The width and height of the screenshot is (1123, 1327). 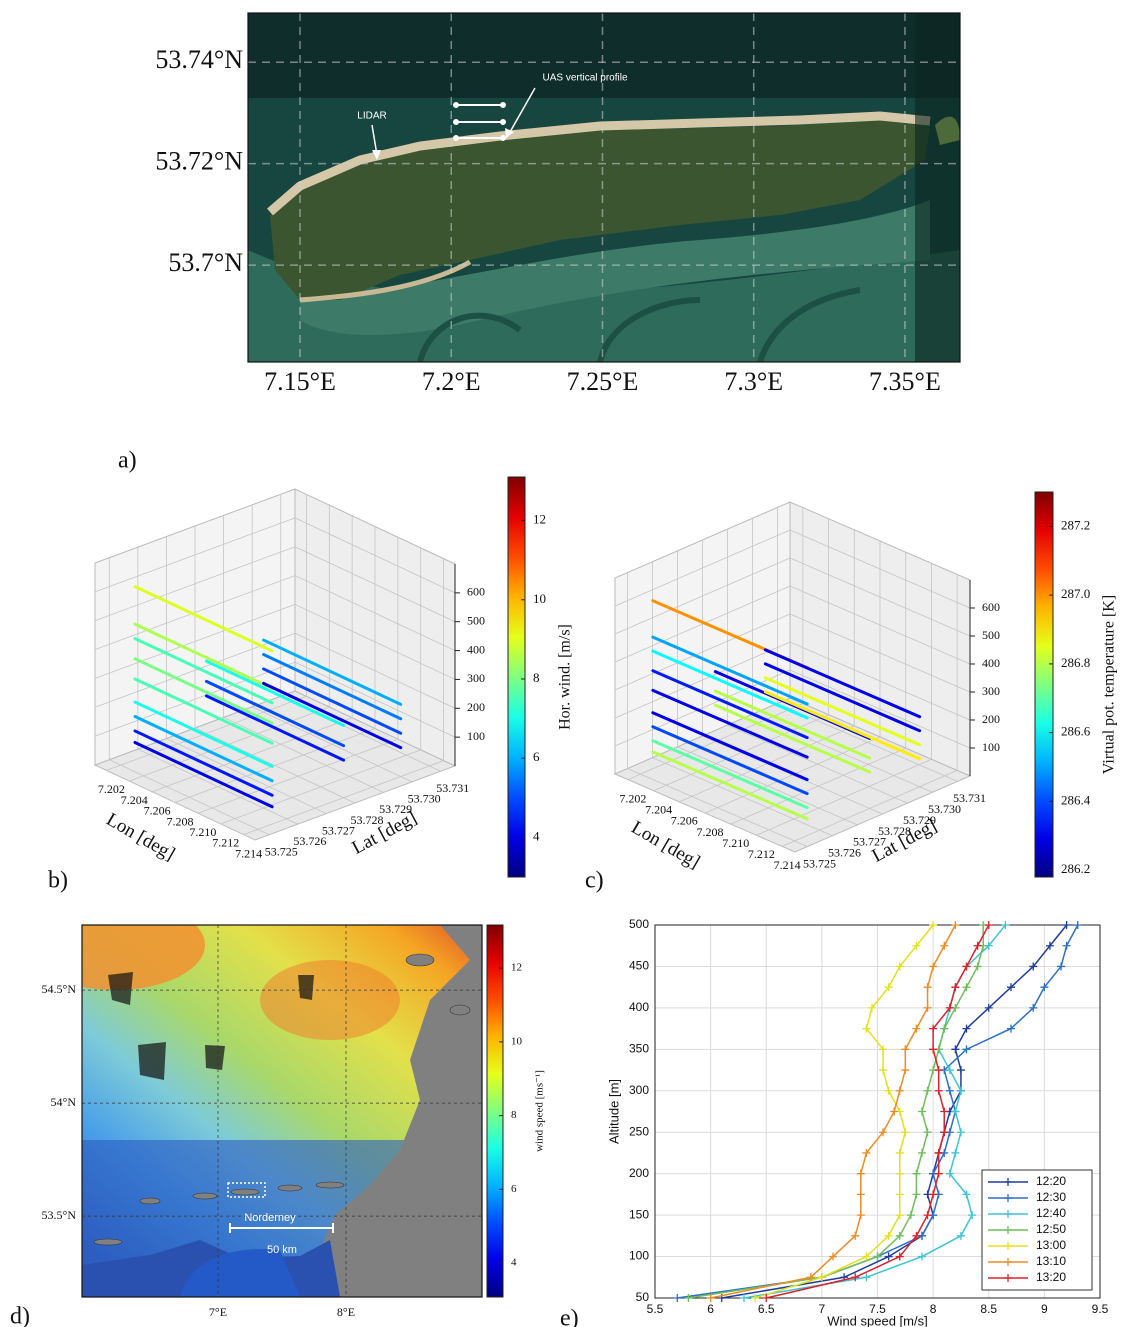 I want to click on y-tick-label: 200, so click(x=639, y=1173).